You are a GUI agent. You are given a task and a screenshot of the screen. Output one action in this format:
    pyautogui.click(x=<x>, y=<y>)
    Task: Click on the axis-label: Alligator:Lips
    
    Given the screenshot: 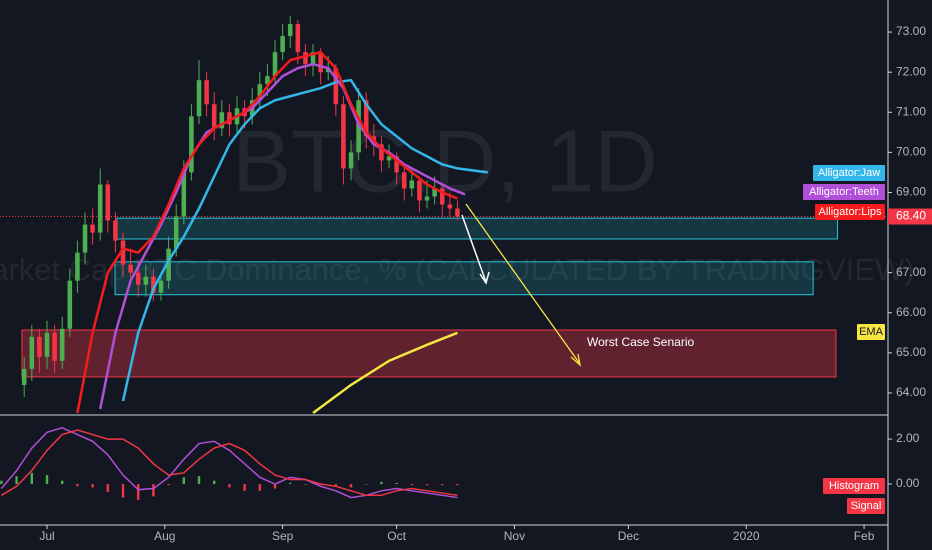 What is the action you would take?
    pyautogui.click(x=850, y=212)
    